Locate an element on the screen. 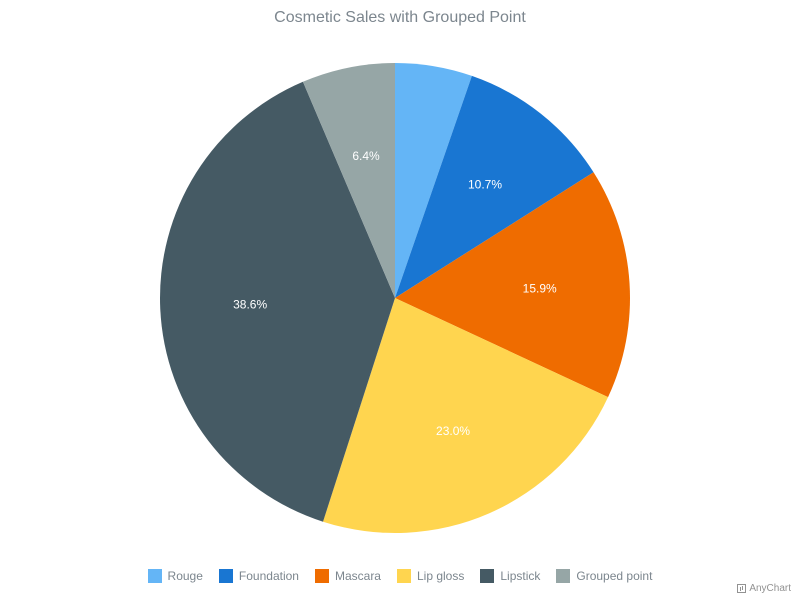 The image size is (800, 600). legend-item-lipstick: Lipstick is located at coordinates (510, 576).